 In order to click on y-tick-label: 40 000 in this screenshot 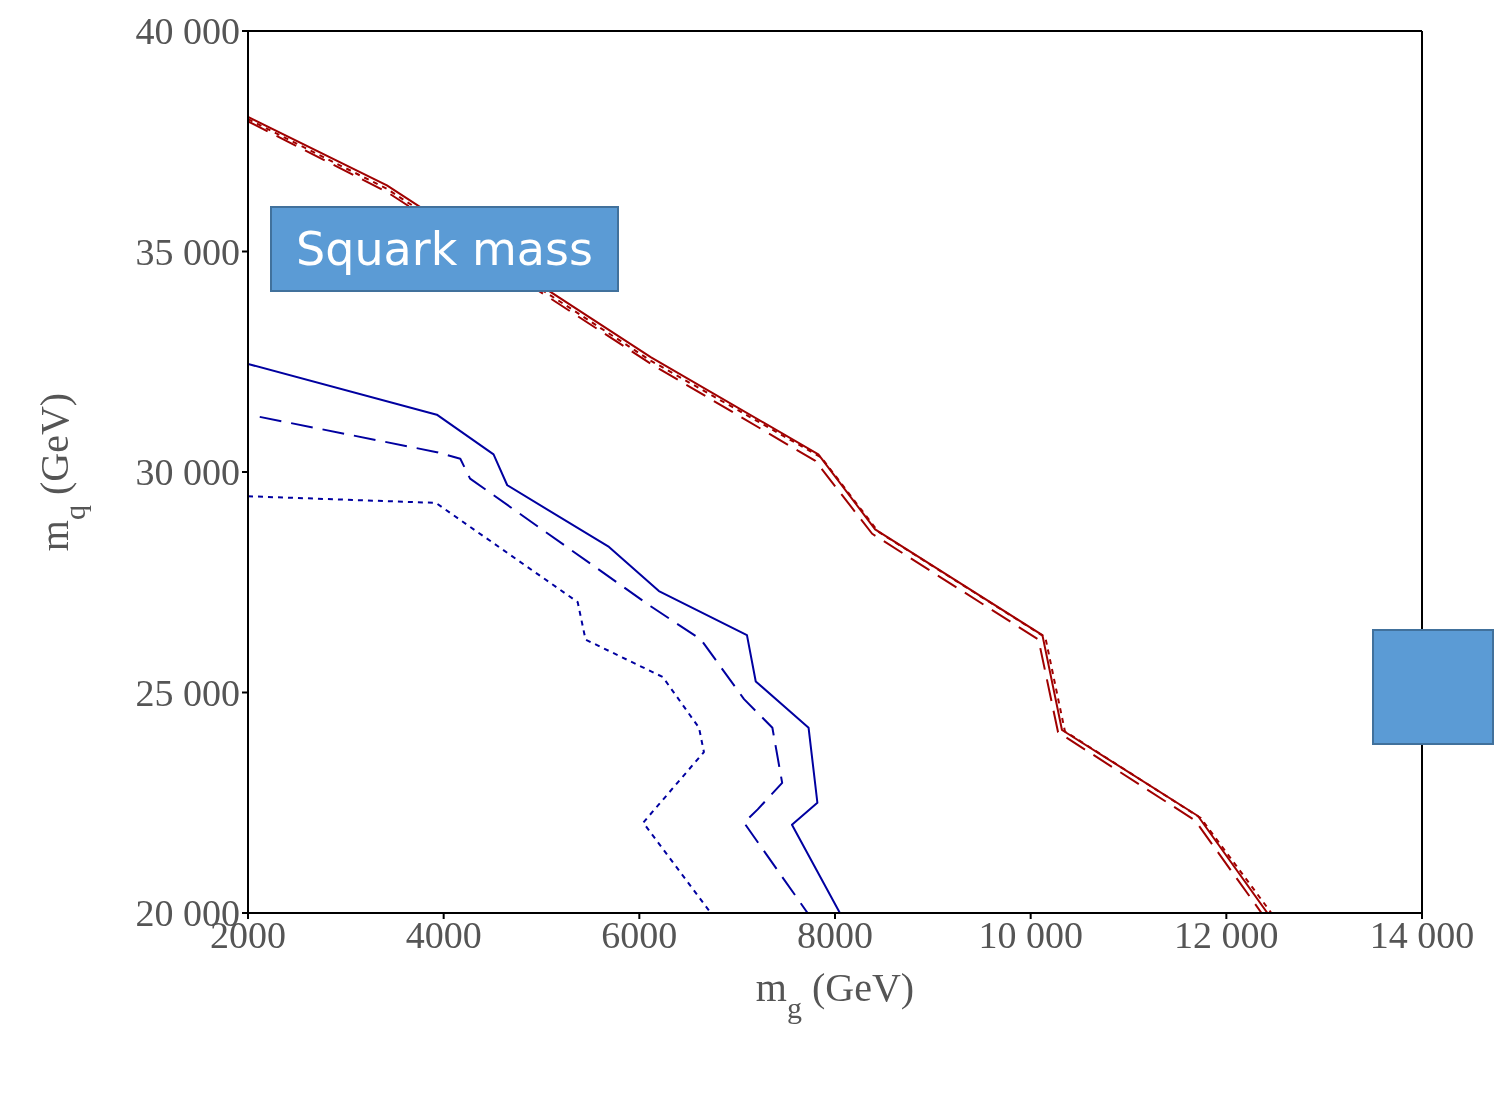, I will do `click(187, 31)`.